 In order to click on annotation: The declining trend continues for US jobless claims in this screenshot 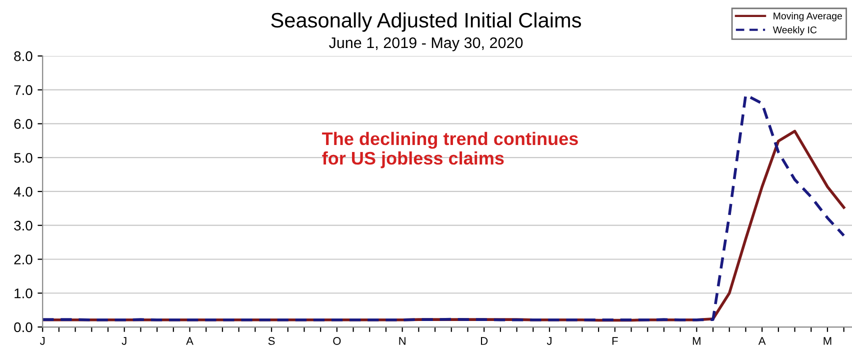, I will do `click(450, 150)`.